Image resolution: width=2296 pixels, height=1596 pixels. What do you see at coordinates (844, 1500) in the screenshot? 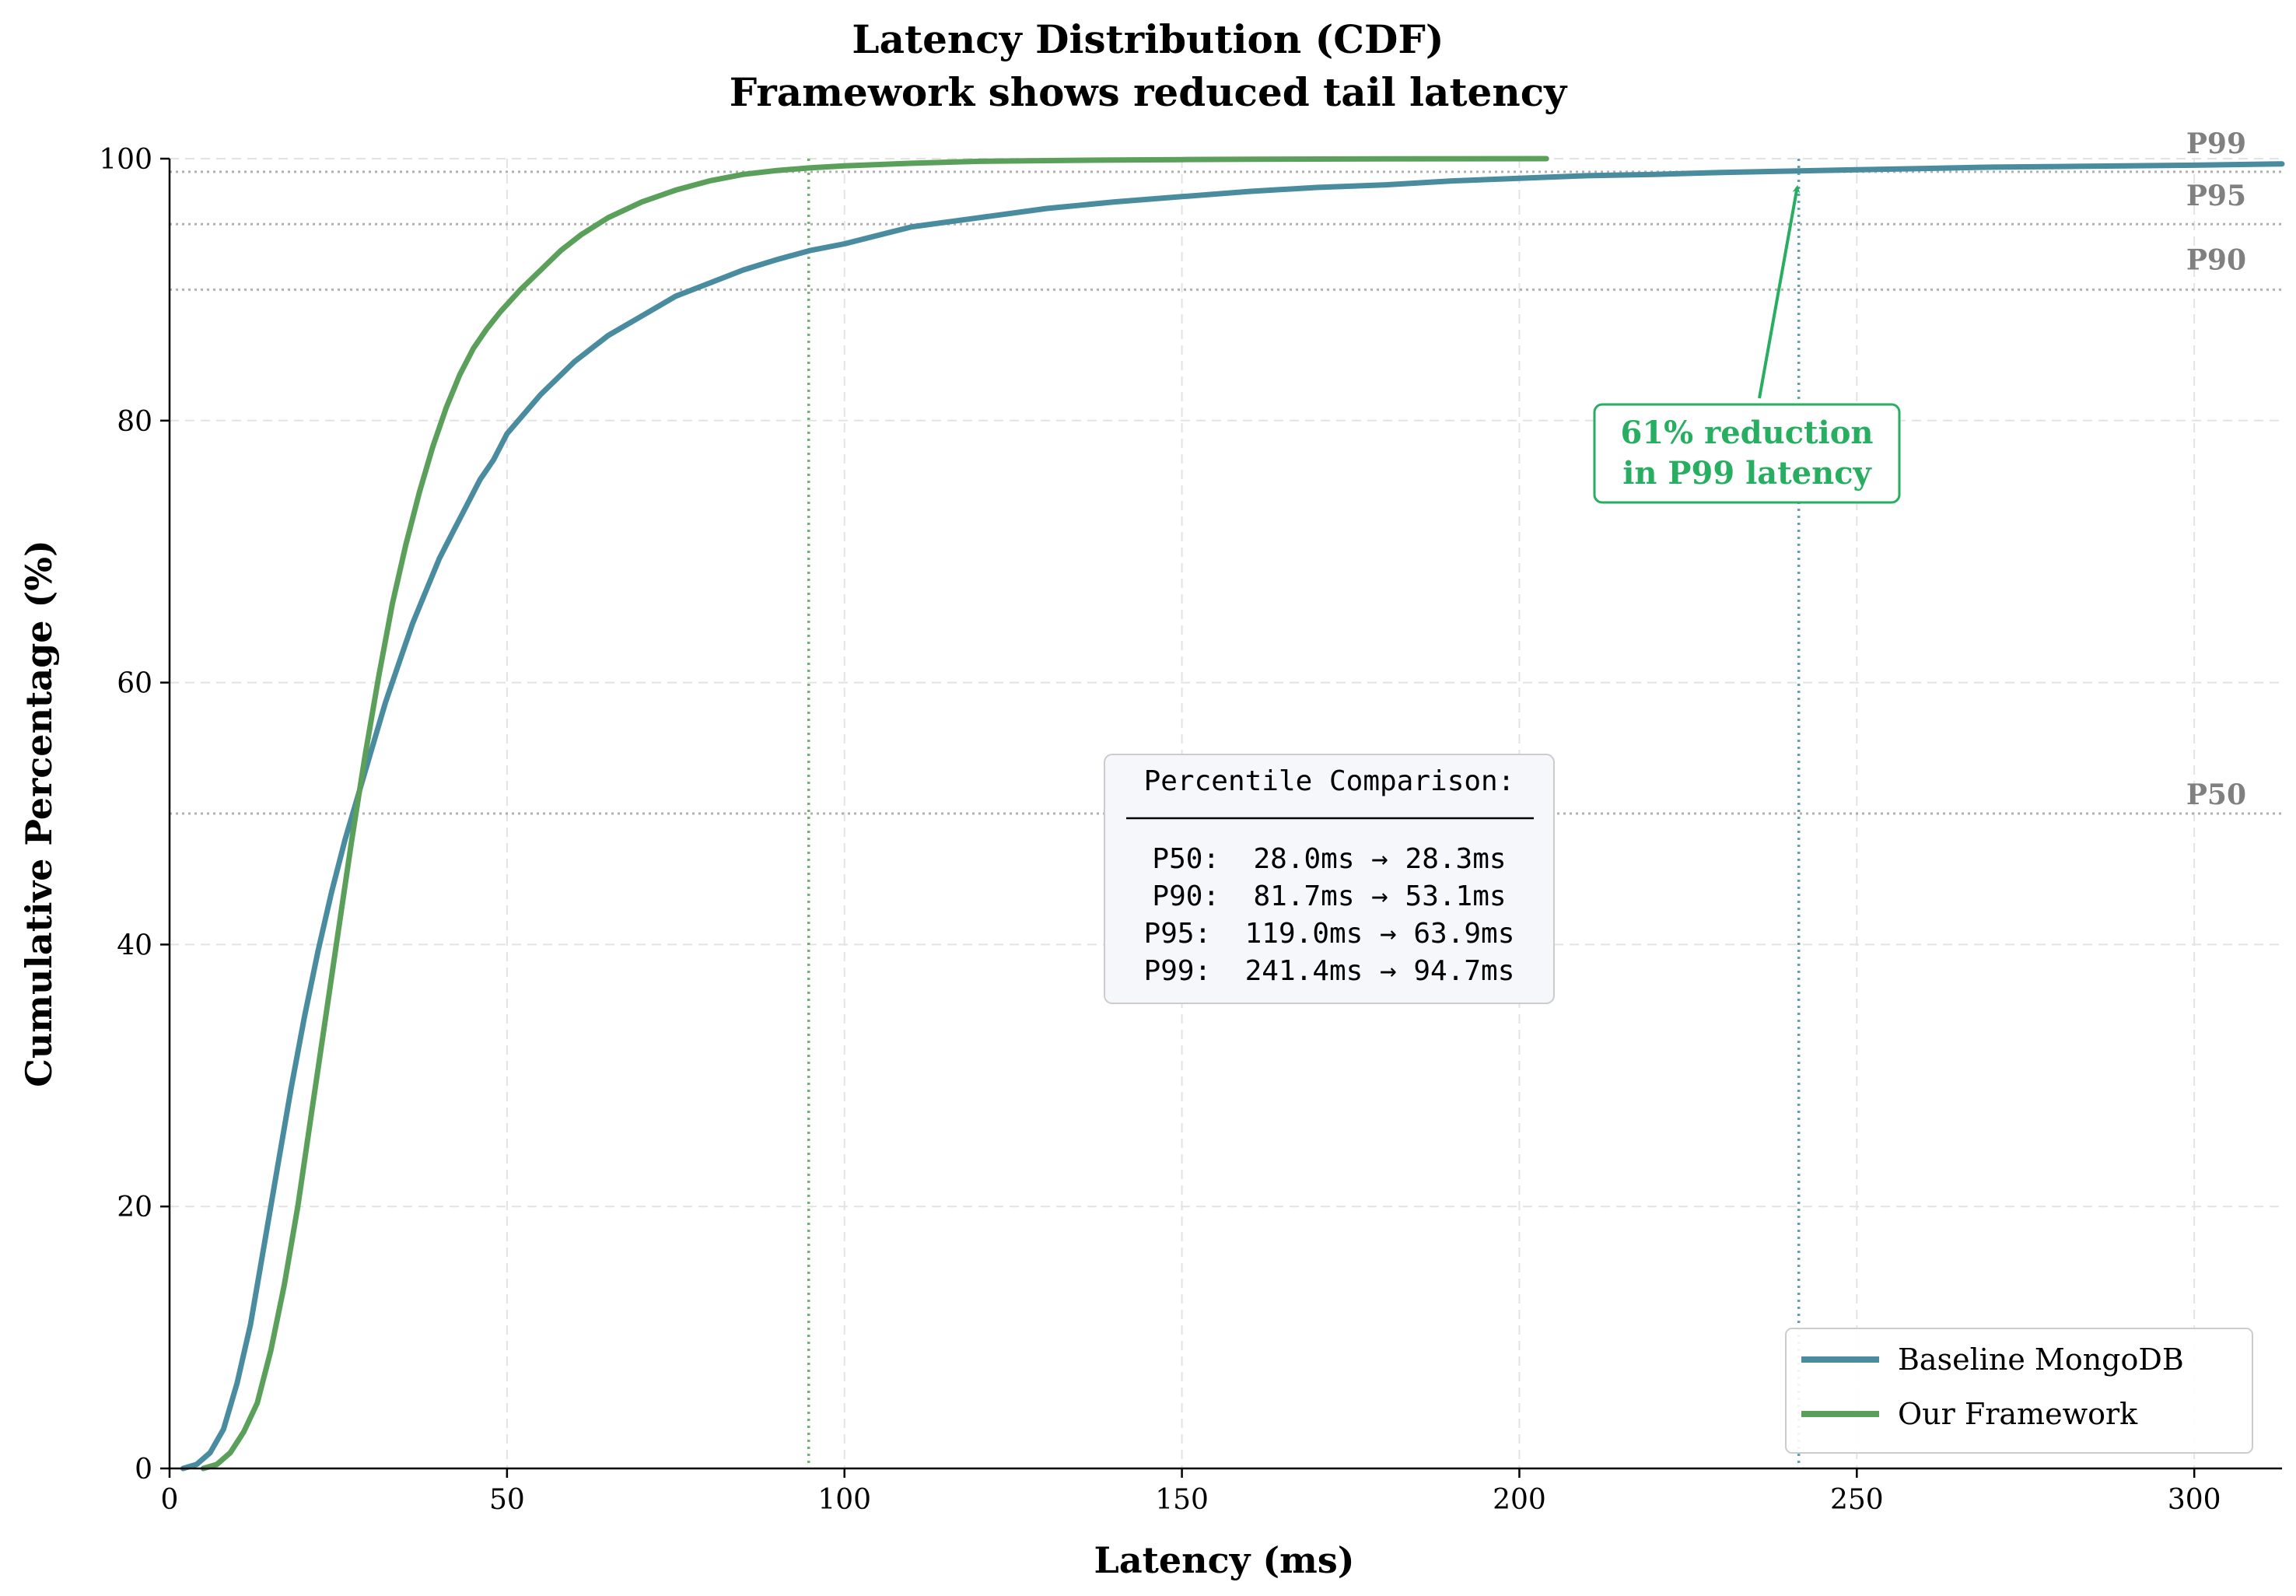
I see `x-tick-label-100: 100` at bounding box center [844, 1500].